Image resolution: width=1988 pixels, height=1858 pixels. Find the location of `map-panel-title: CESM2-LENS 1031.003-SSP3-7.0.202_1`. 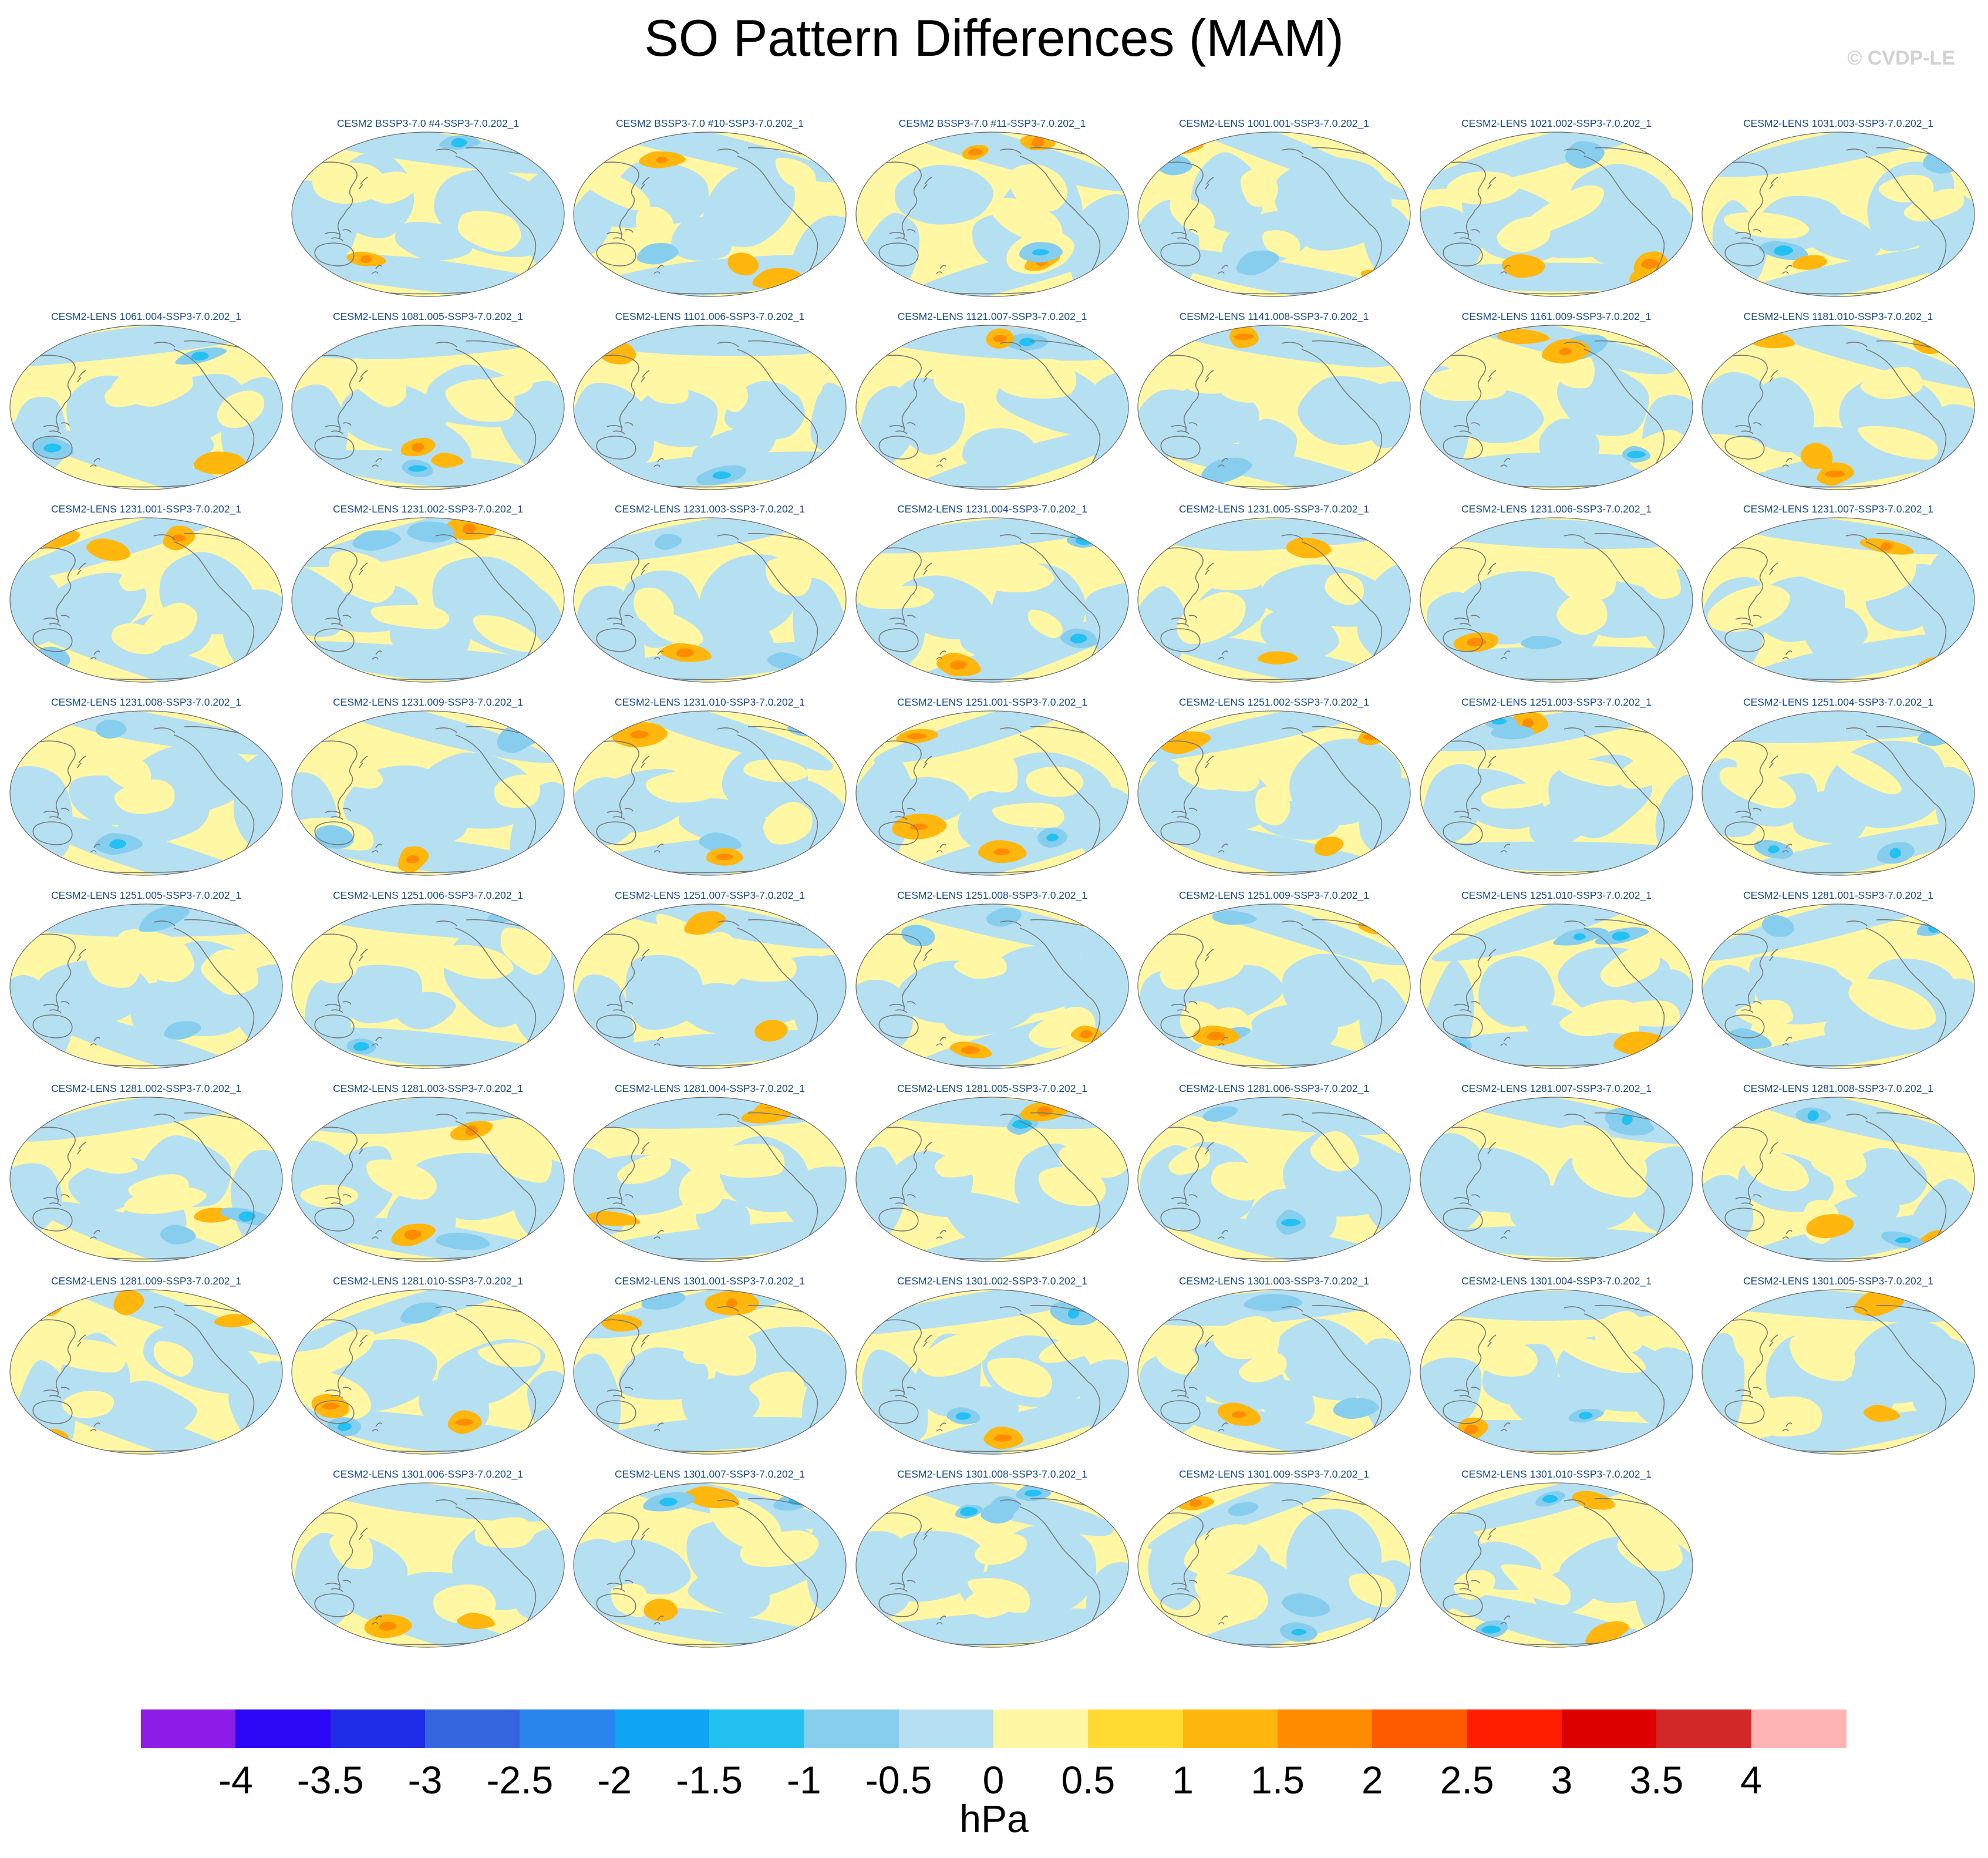

map-panel-title: CESM2-LENS 1031.003-SSP3-7.0.202_1 is located at coordinates (1838, 123).